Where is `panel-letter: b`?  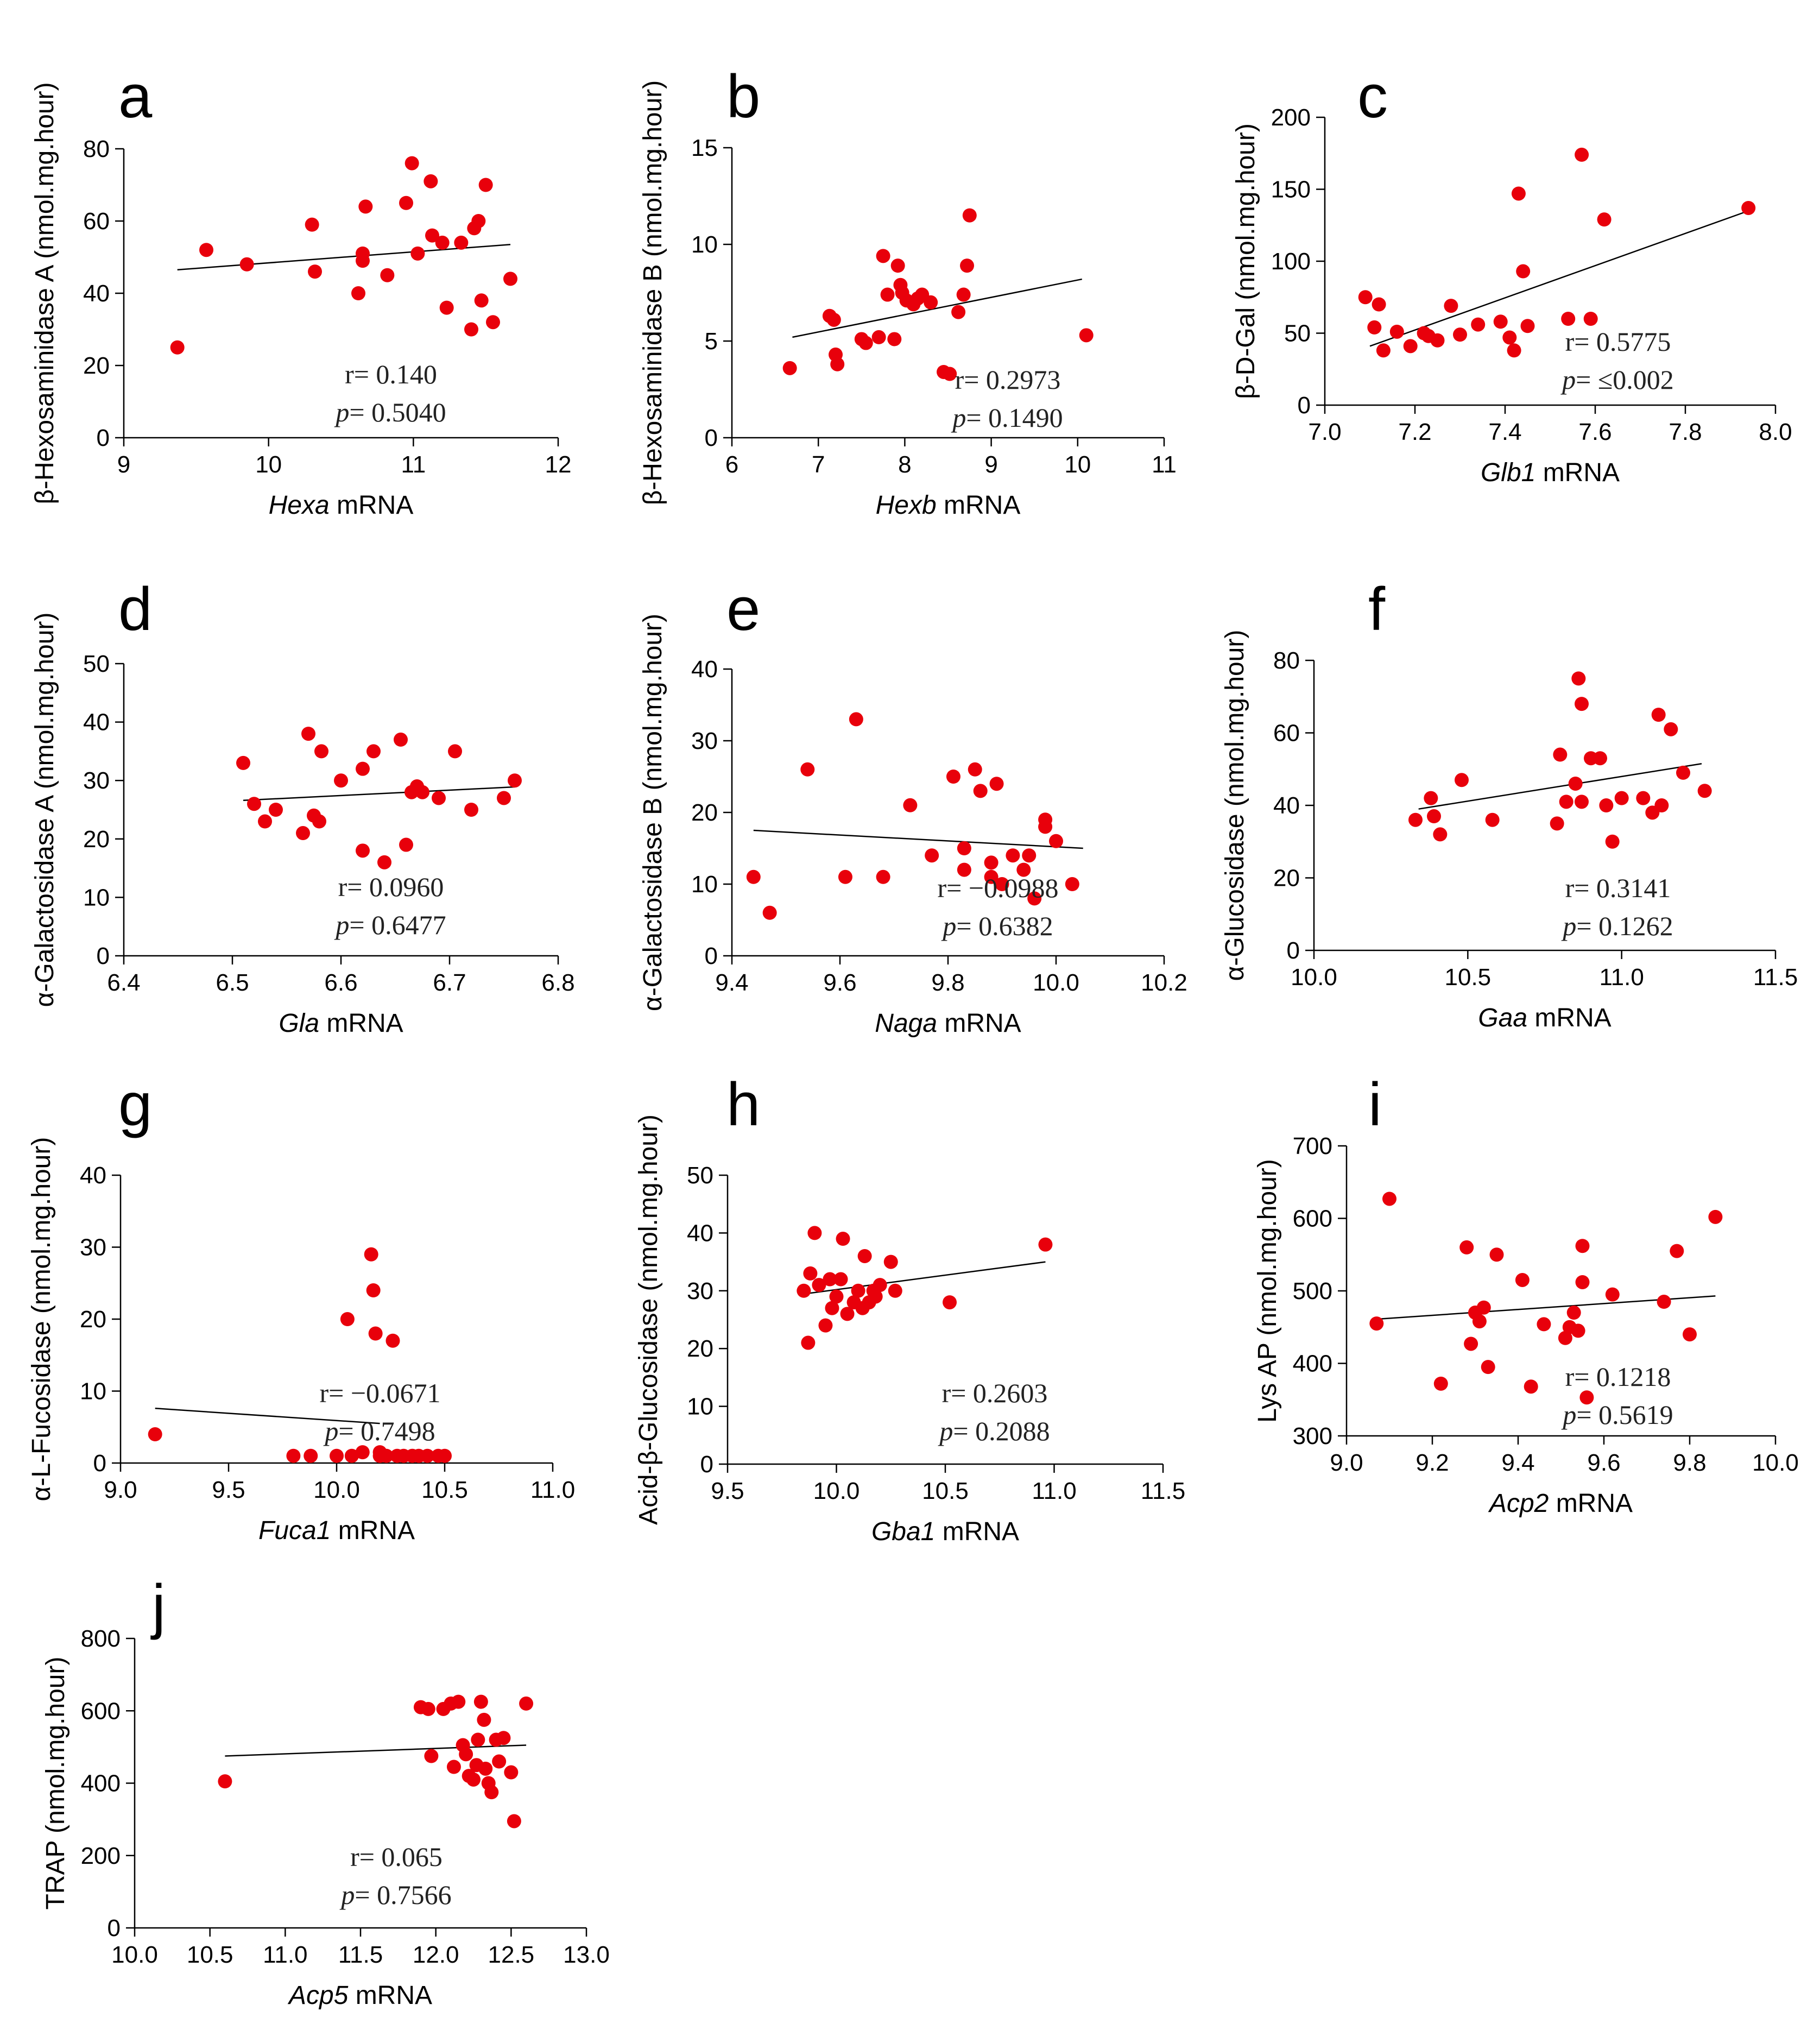 panel-letter: b is located at coordinates (743, 96).